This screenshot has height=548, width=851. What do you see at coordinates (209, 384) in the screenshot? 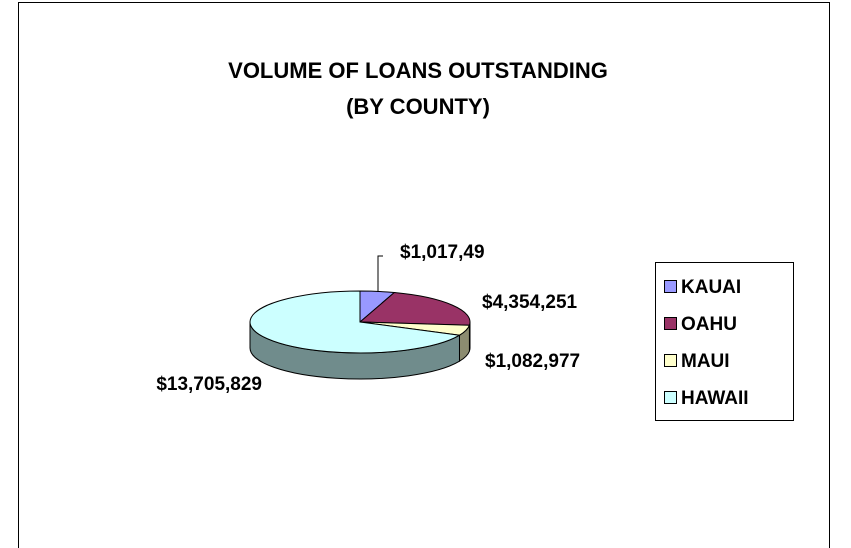
I see `data-label: $13,705,829` at bounding box center [209, 384].